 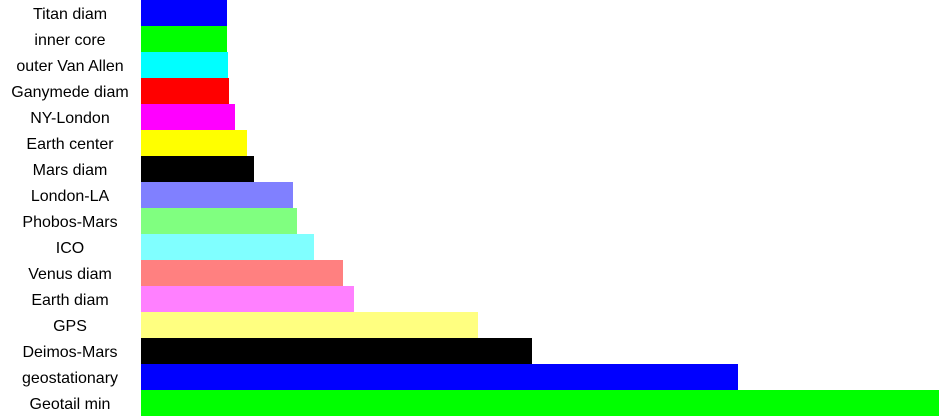 I want to click on category-label: Geotail min, so click(x=70, y=404).